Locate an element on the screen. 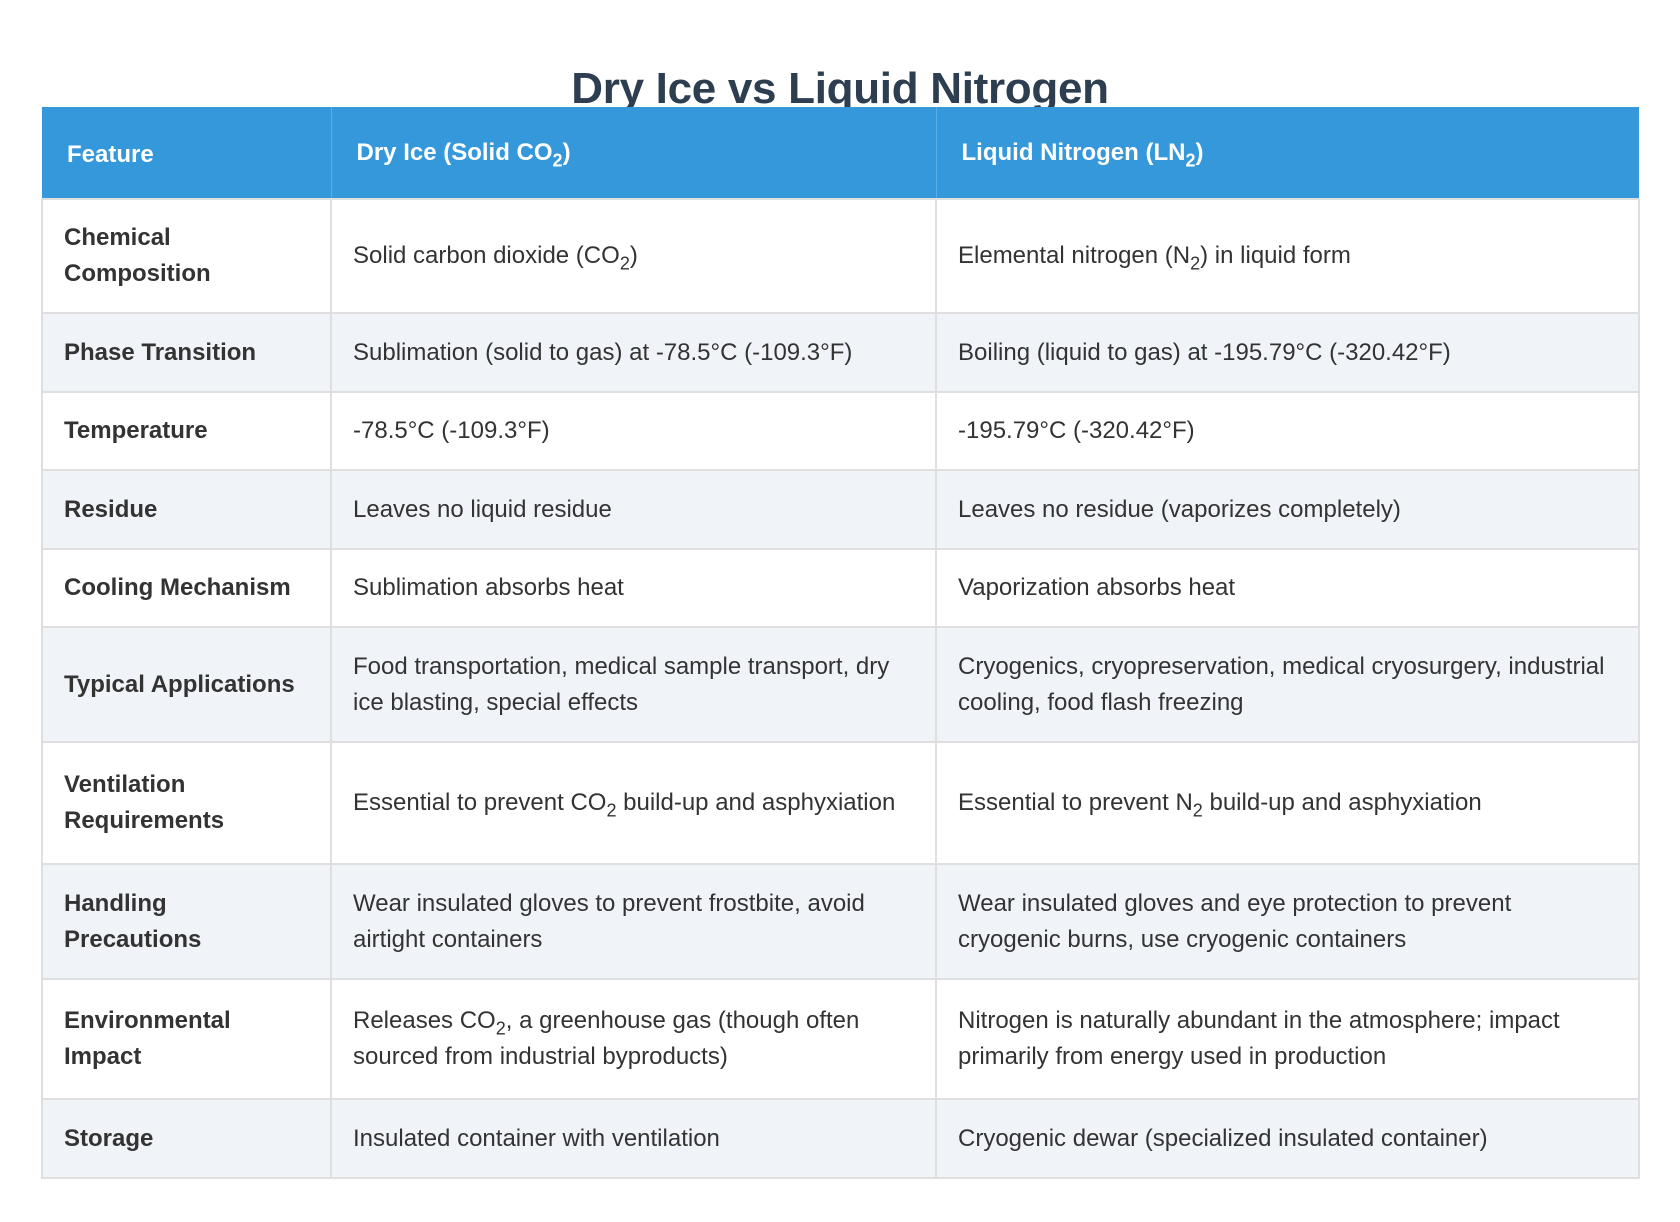 This screenshot has height=1222, width=1680. header-feature: Feature is located at coordinates (186, 153).